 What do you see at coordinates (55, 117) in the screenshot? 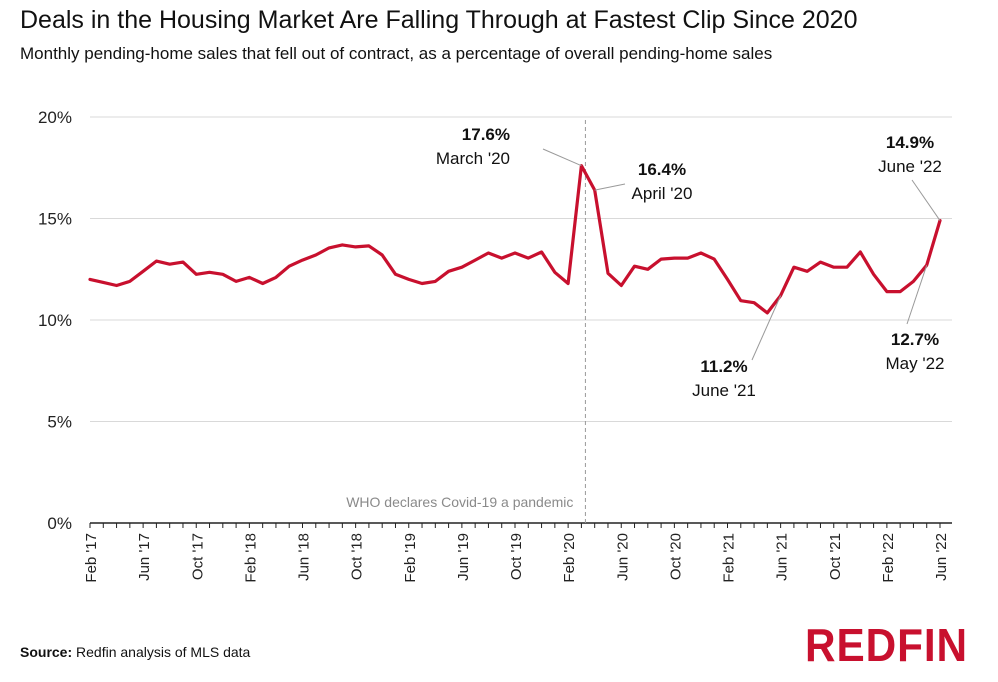
I see `y-tick-label: 20%` at bounding box center [55, 117].